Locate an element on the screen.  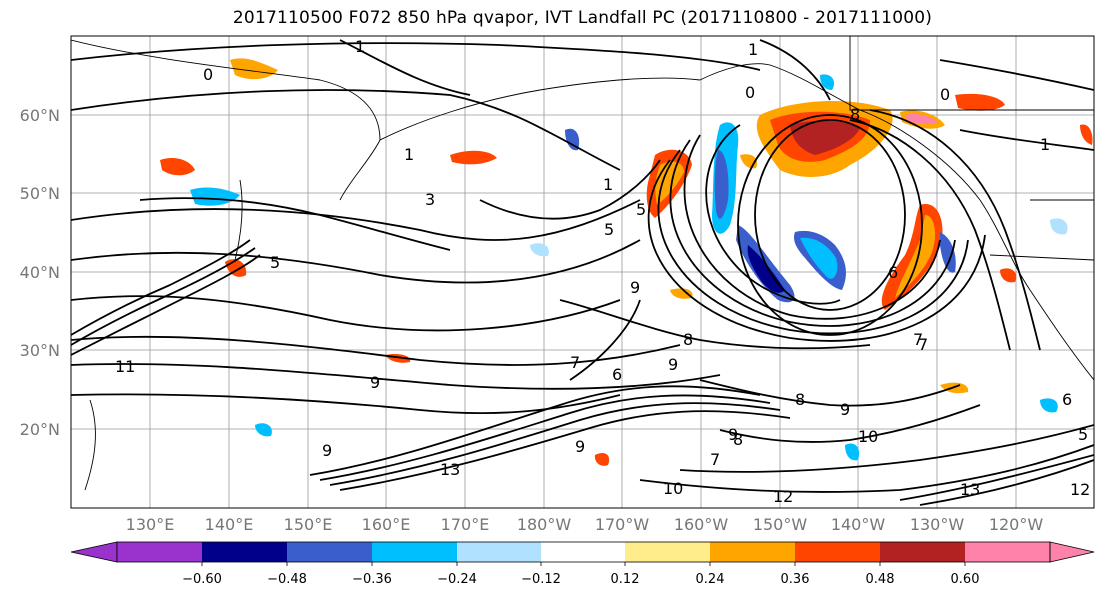
colorbar-ticks is located at coordinates (583, 564).